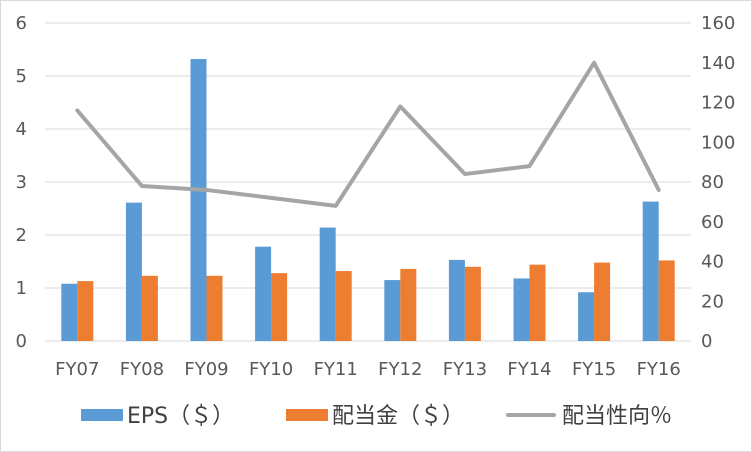 The width and height of the screenshot is (752, 452). I want to click on legend-item: 配当金（＄）, so click(375, 416).